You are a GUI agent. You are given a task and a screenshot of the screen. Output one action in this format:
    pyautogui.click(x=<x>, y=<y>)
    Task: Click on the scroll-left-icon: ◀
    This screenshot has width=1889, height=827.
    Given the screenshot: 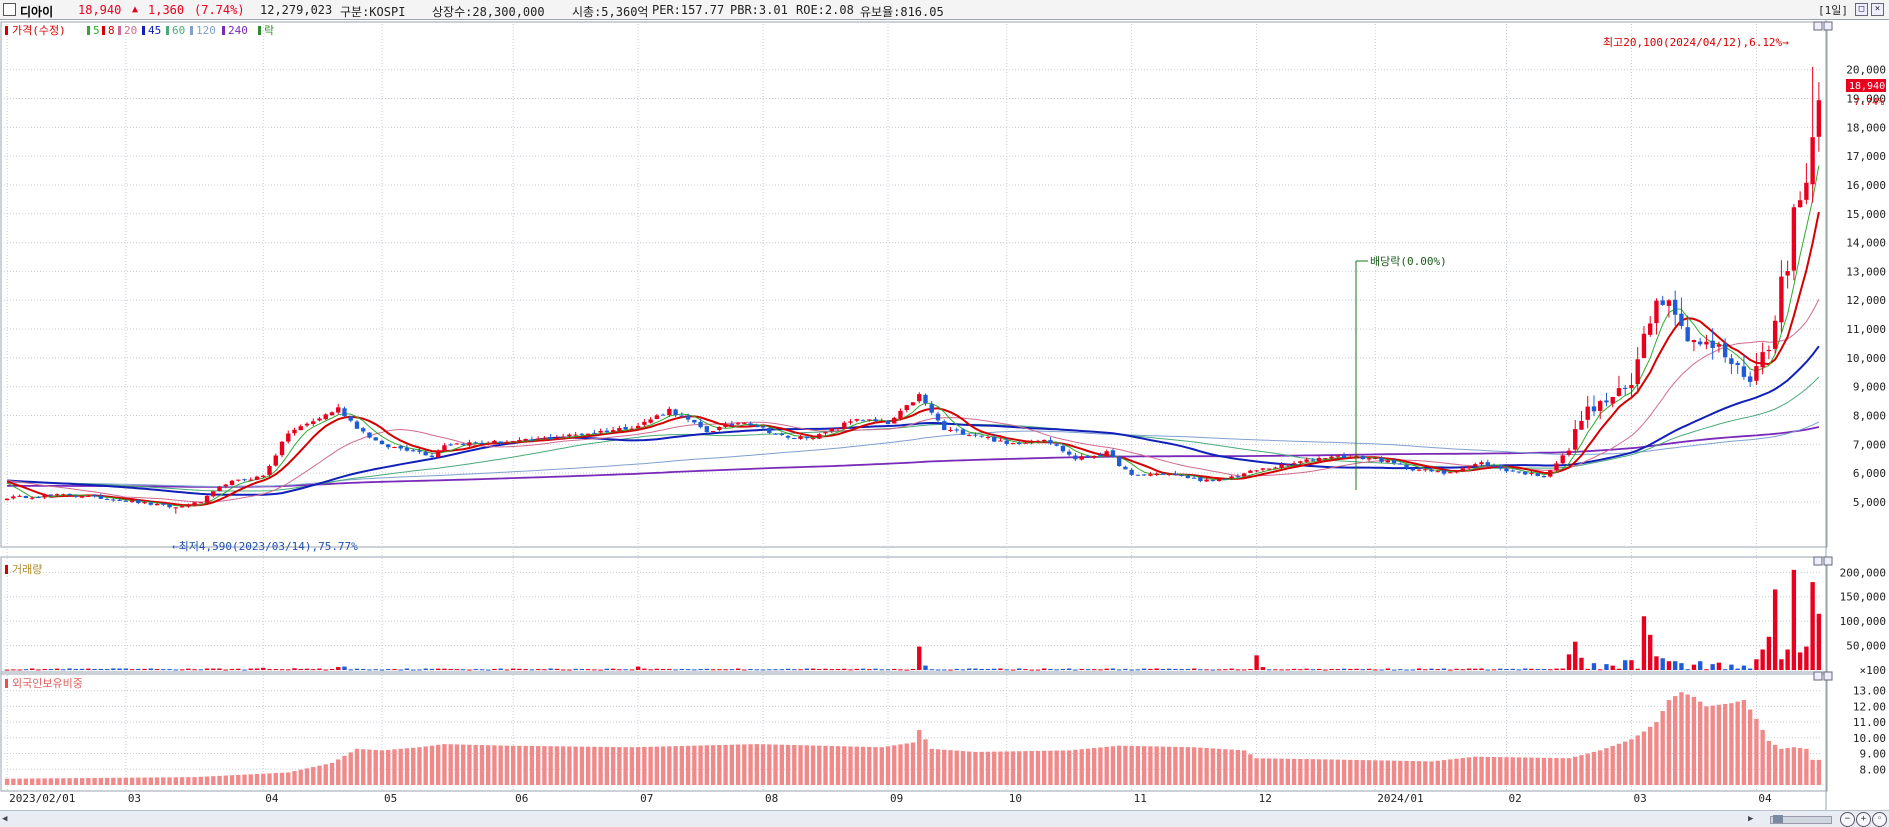 What is the action you would take?
    pyautogui.click(x=5, y=819)
    